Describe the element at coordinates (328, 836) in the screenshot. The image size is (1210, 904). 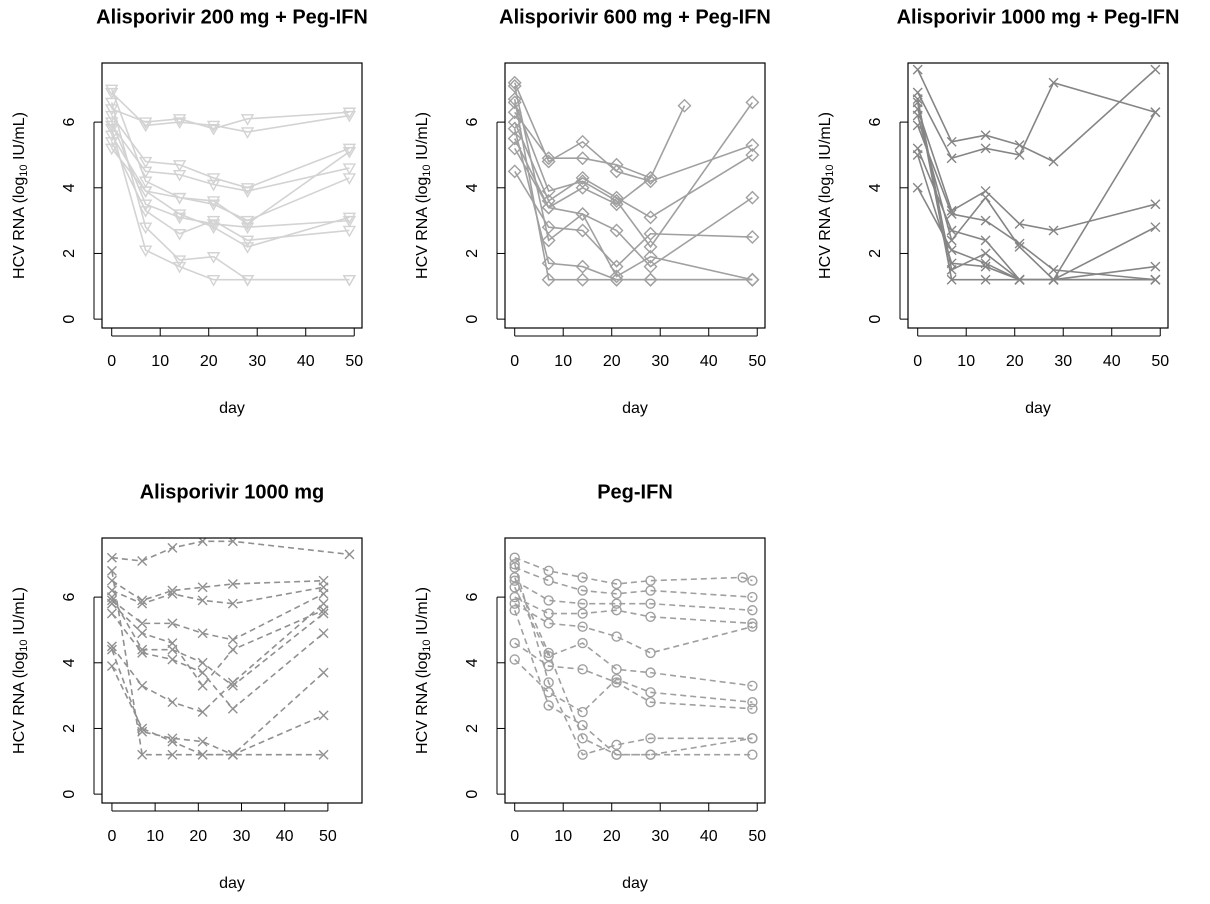
I see `x-tick-label: 50` at that location.